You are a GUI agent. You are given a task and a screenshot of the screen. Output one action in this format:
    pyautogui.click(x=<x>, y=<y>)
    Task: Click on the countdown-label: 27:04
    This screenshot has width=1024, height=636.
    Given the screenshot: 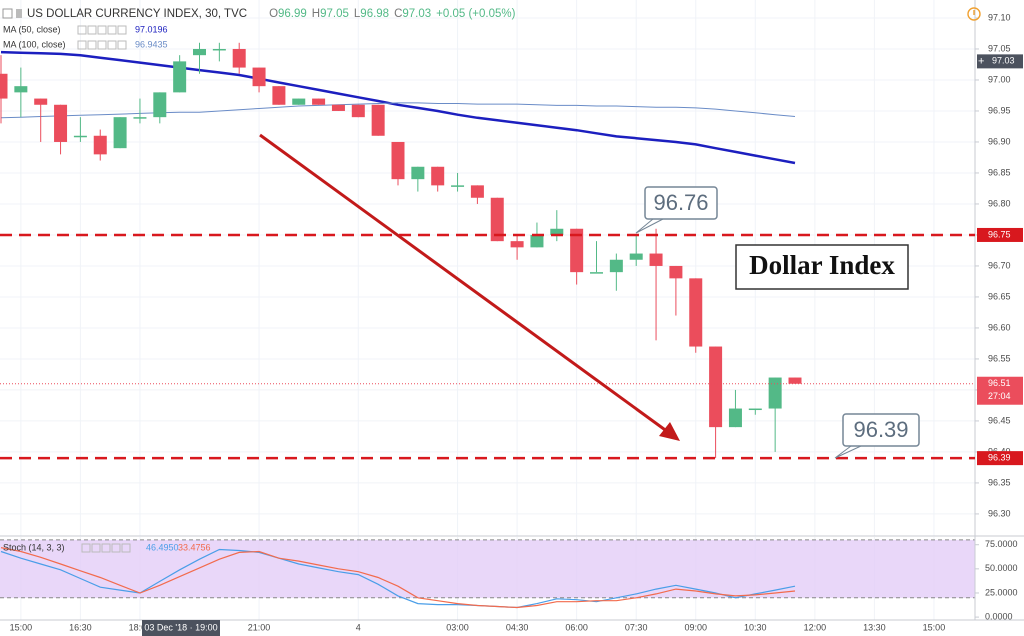 What is the action you would take?
    pyautogui.click(x=999, y=396)
    